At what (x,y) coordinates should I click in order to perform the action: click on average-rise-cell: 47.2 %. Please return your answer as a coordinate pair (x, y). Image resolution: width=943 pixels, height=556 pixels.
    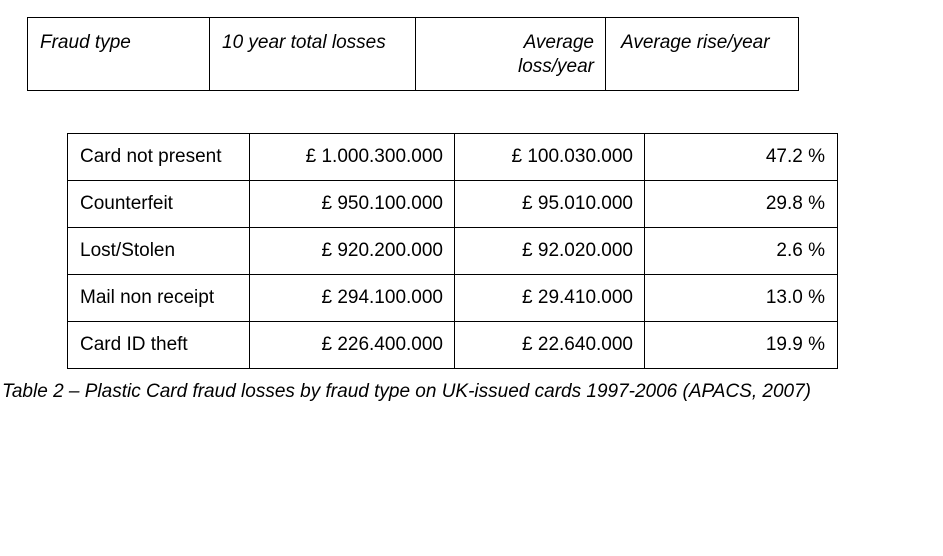
    Looking at the image, I should click on (741, 157).